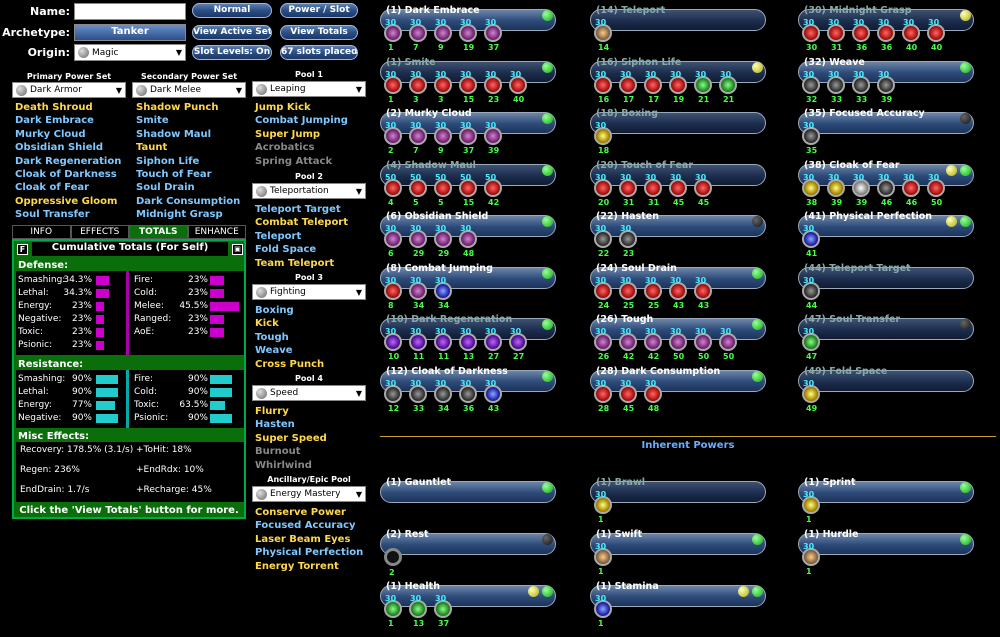 The height and width of the screenshot is (637, 1000). Describe the element at coordinates (468, 604) in the screenshot. I see `power-slot: (1) Health 30 1 30 13 30 37` at that location.